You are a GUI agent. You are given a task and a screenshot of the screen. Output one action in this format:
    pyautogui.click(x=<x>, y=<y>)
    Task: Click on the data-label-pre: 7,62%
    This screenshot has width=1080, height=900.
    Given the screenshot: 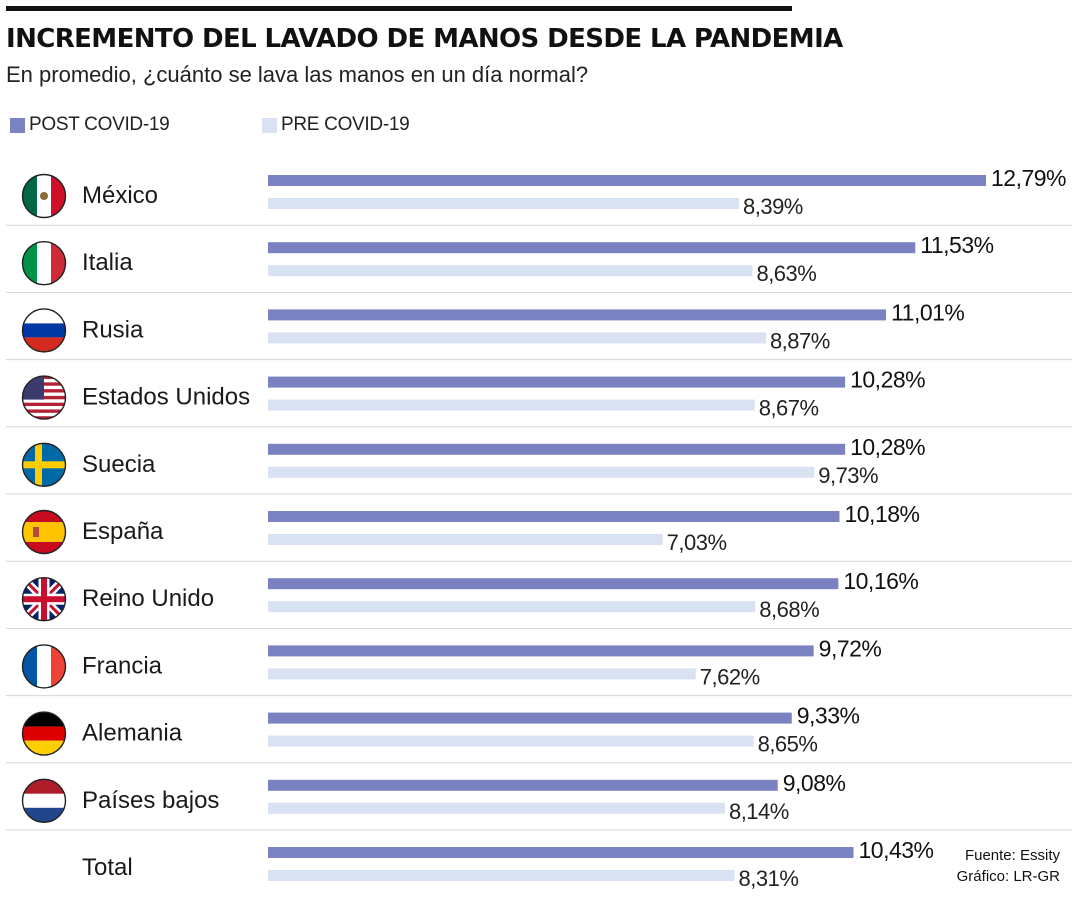 What is the action you would take?
    pyautogui.click(x=730, y=676)
    